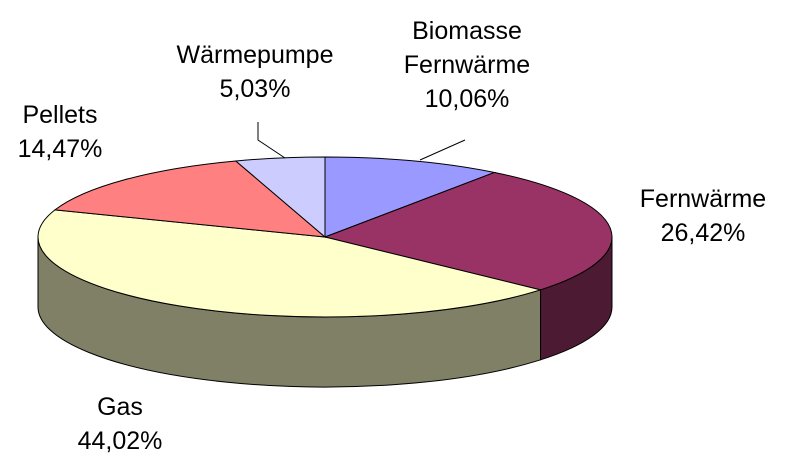  Describe the element at coordinates (60, 149) in the screenshot. I see `value-label: 14,47%` at that location.